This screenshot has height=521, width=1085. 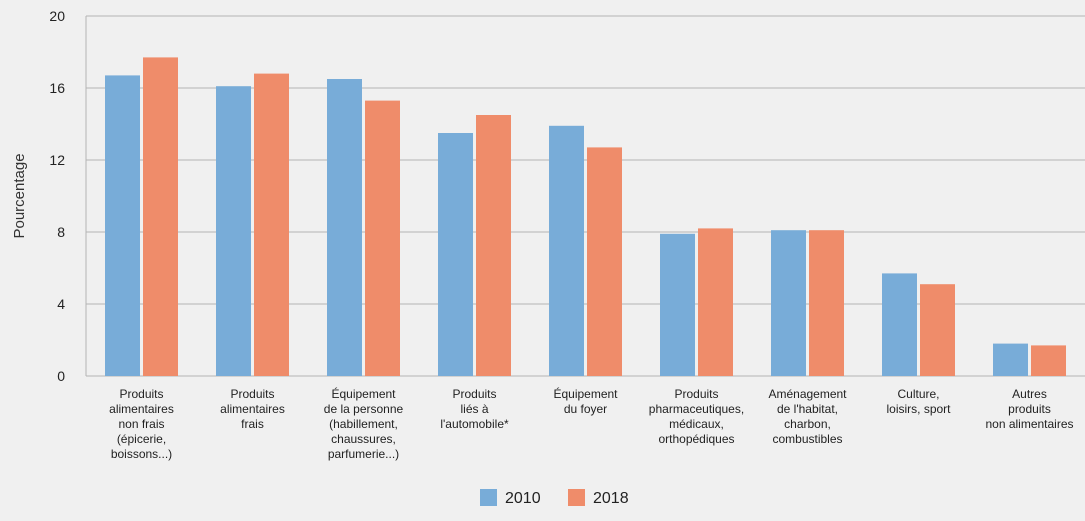 What do you see at coordinates (364, 409) in the screenshot?
I see `x-tick-label: de la personne` at bounding box center [364, 409].